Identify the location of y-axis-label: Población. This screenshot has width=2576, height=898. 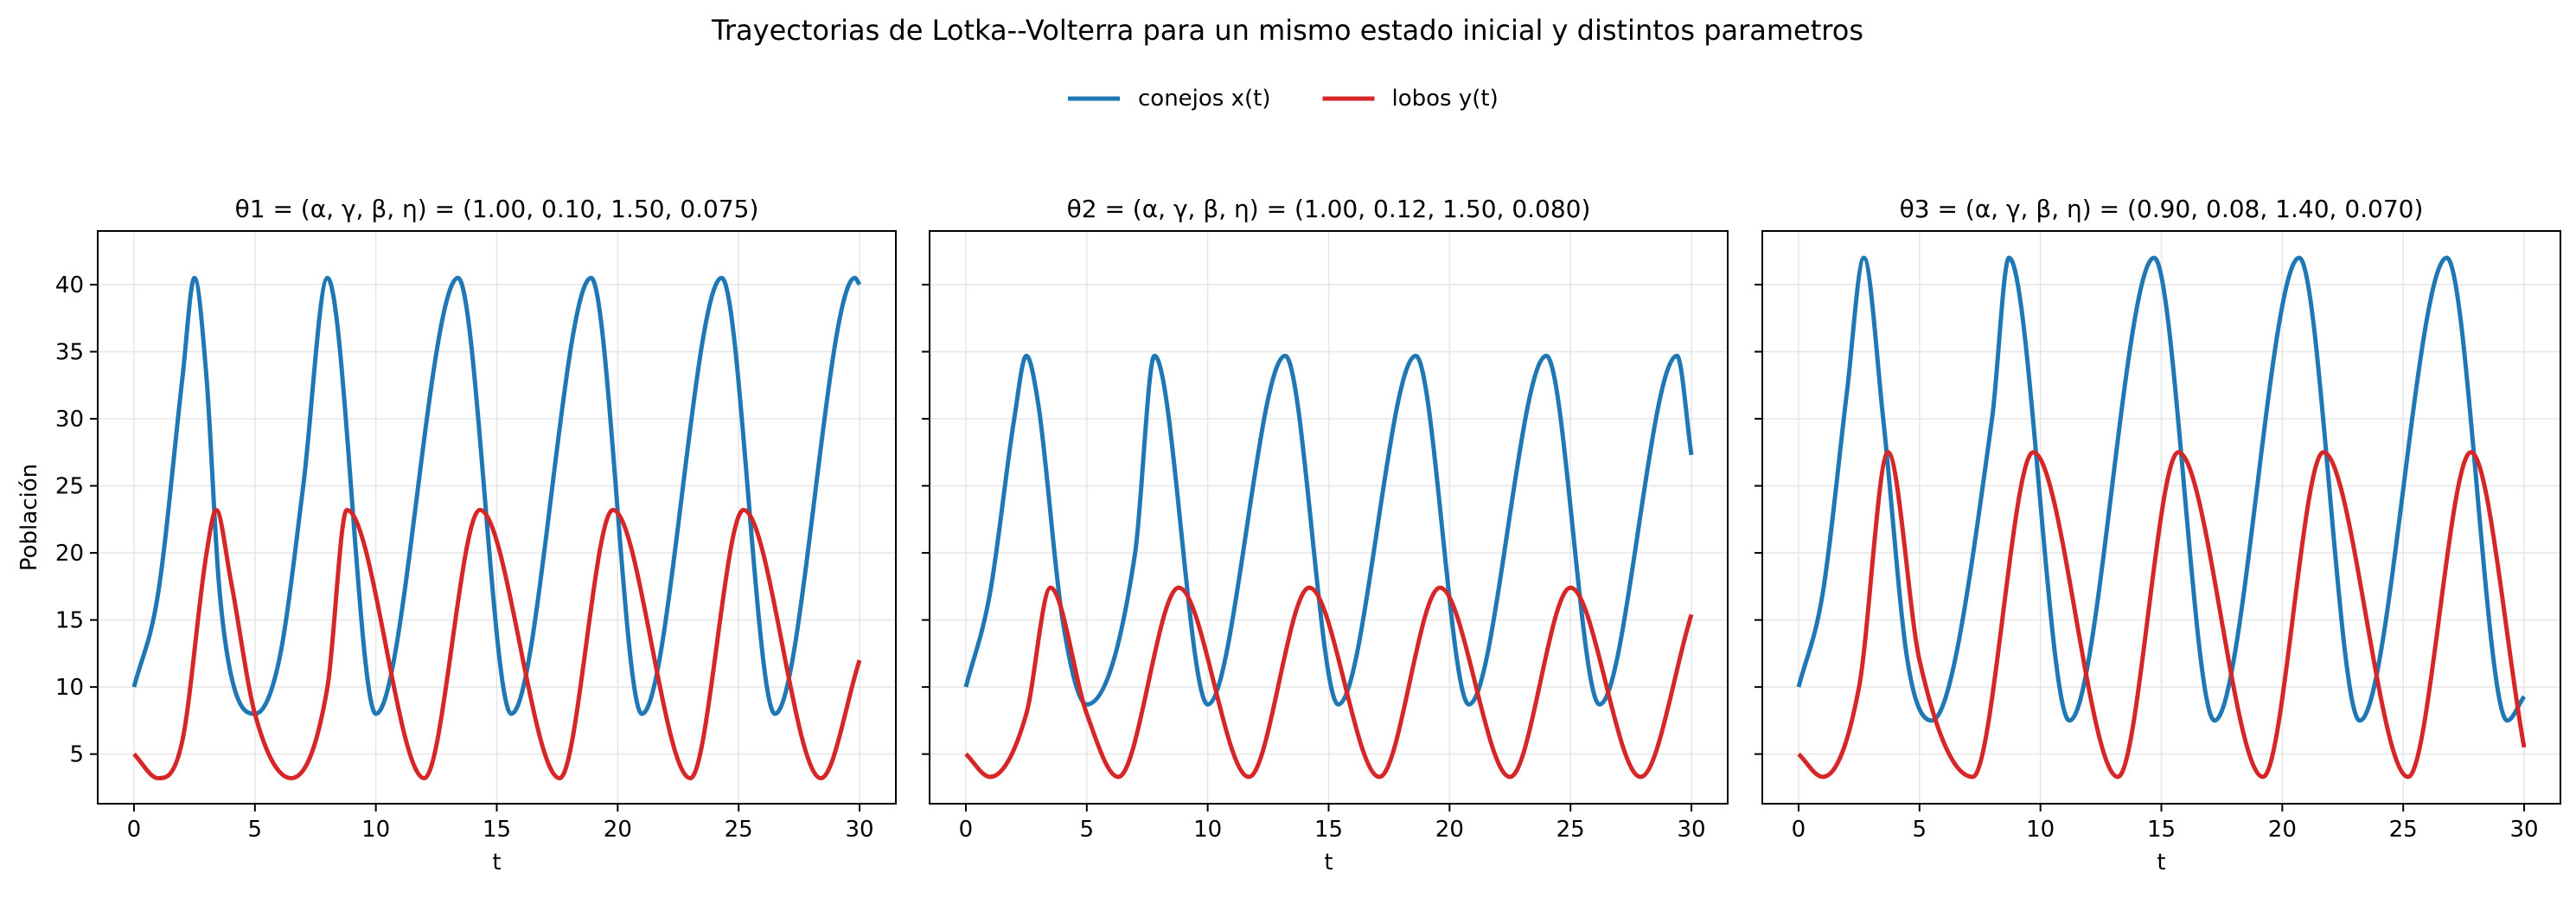
(29, 517).